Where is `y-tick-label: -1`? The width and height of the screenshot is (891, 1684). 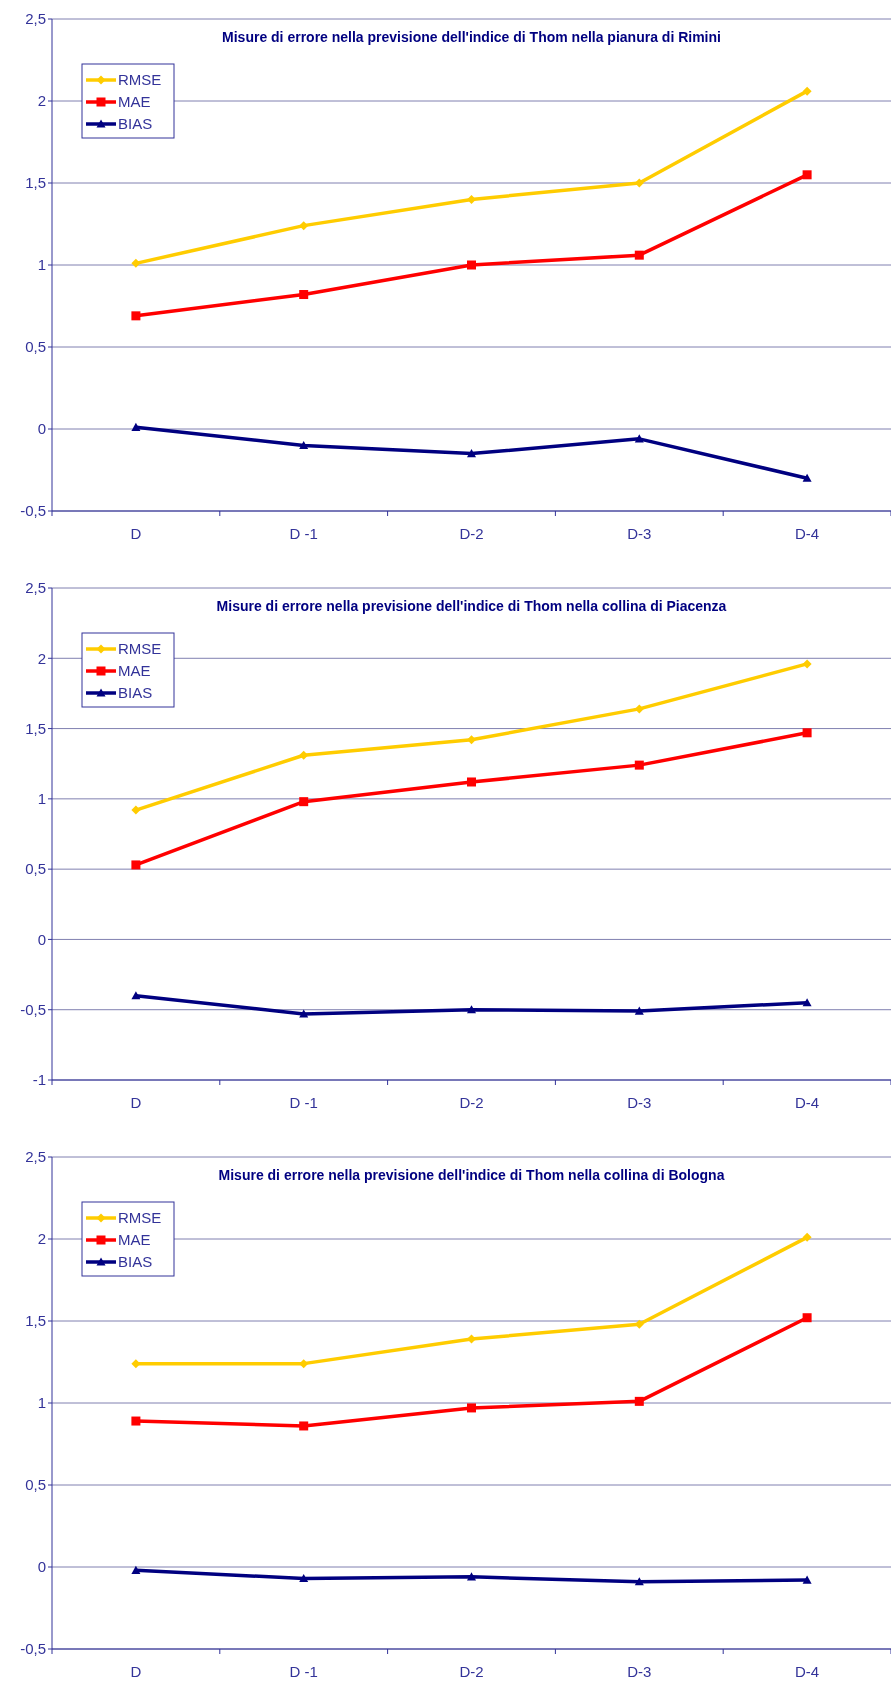 y-tick-label: -1 is located at coordinates (39, 1080).